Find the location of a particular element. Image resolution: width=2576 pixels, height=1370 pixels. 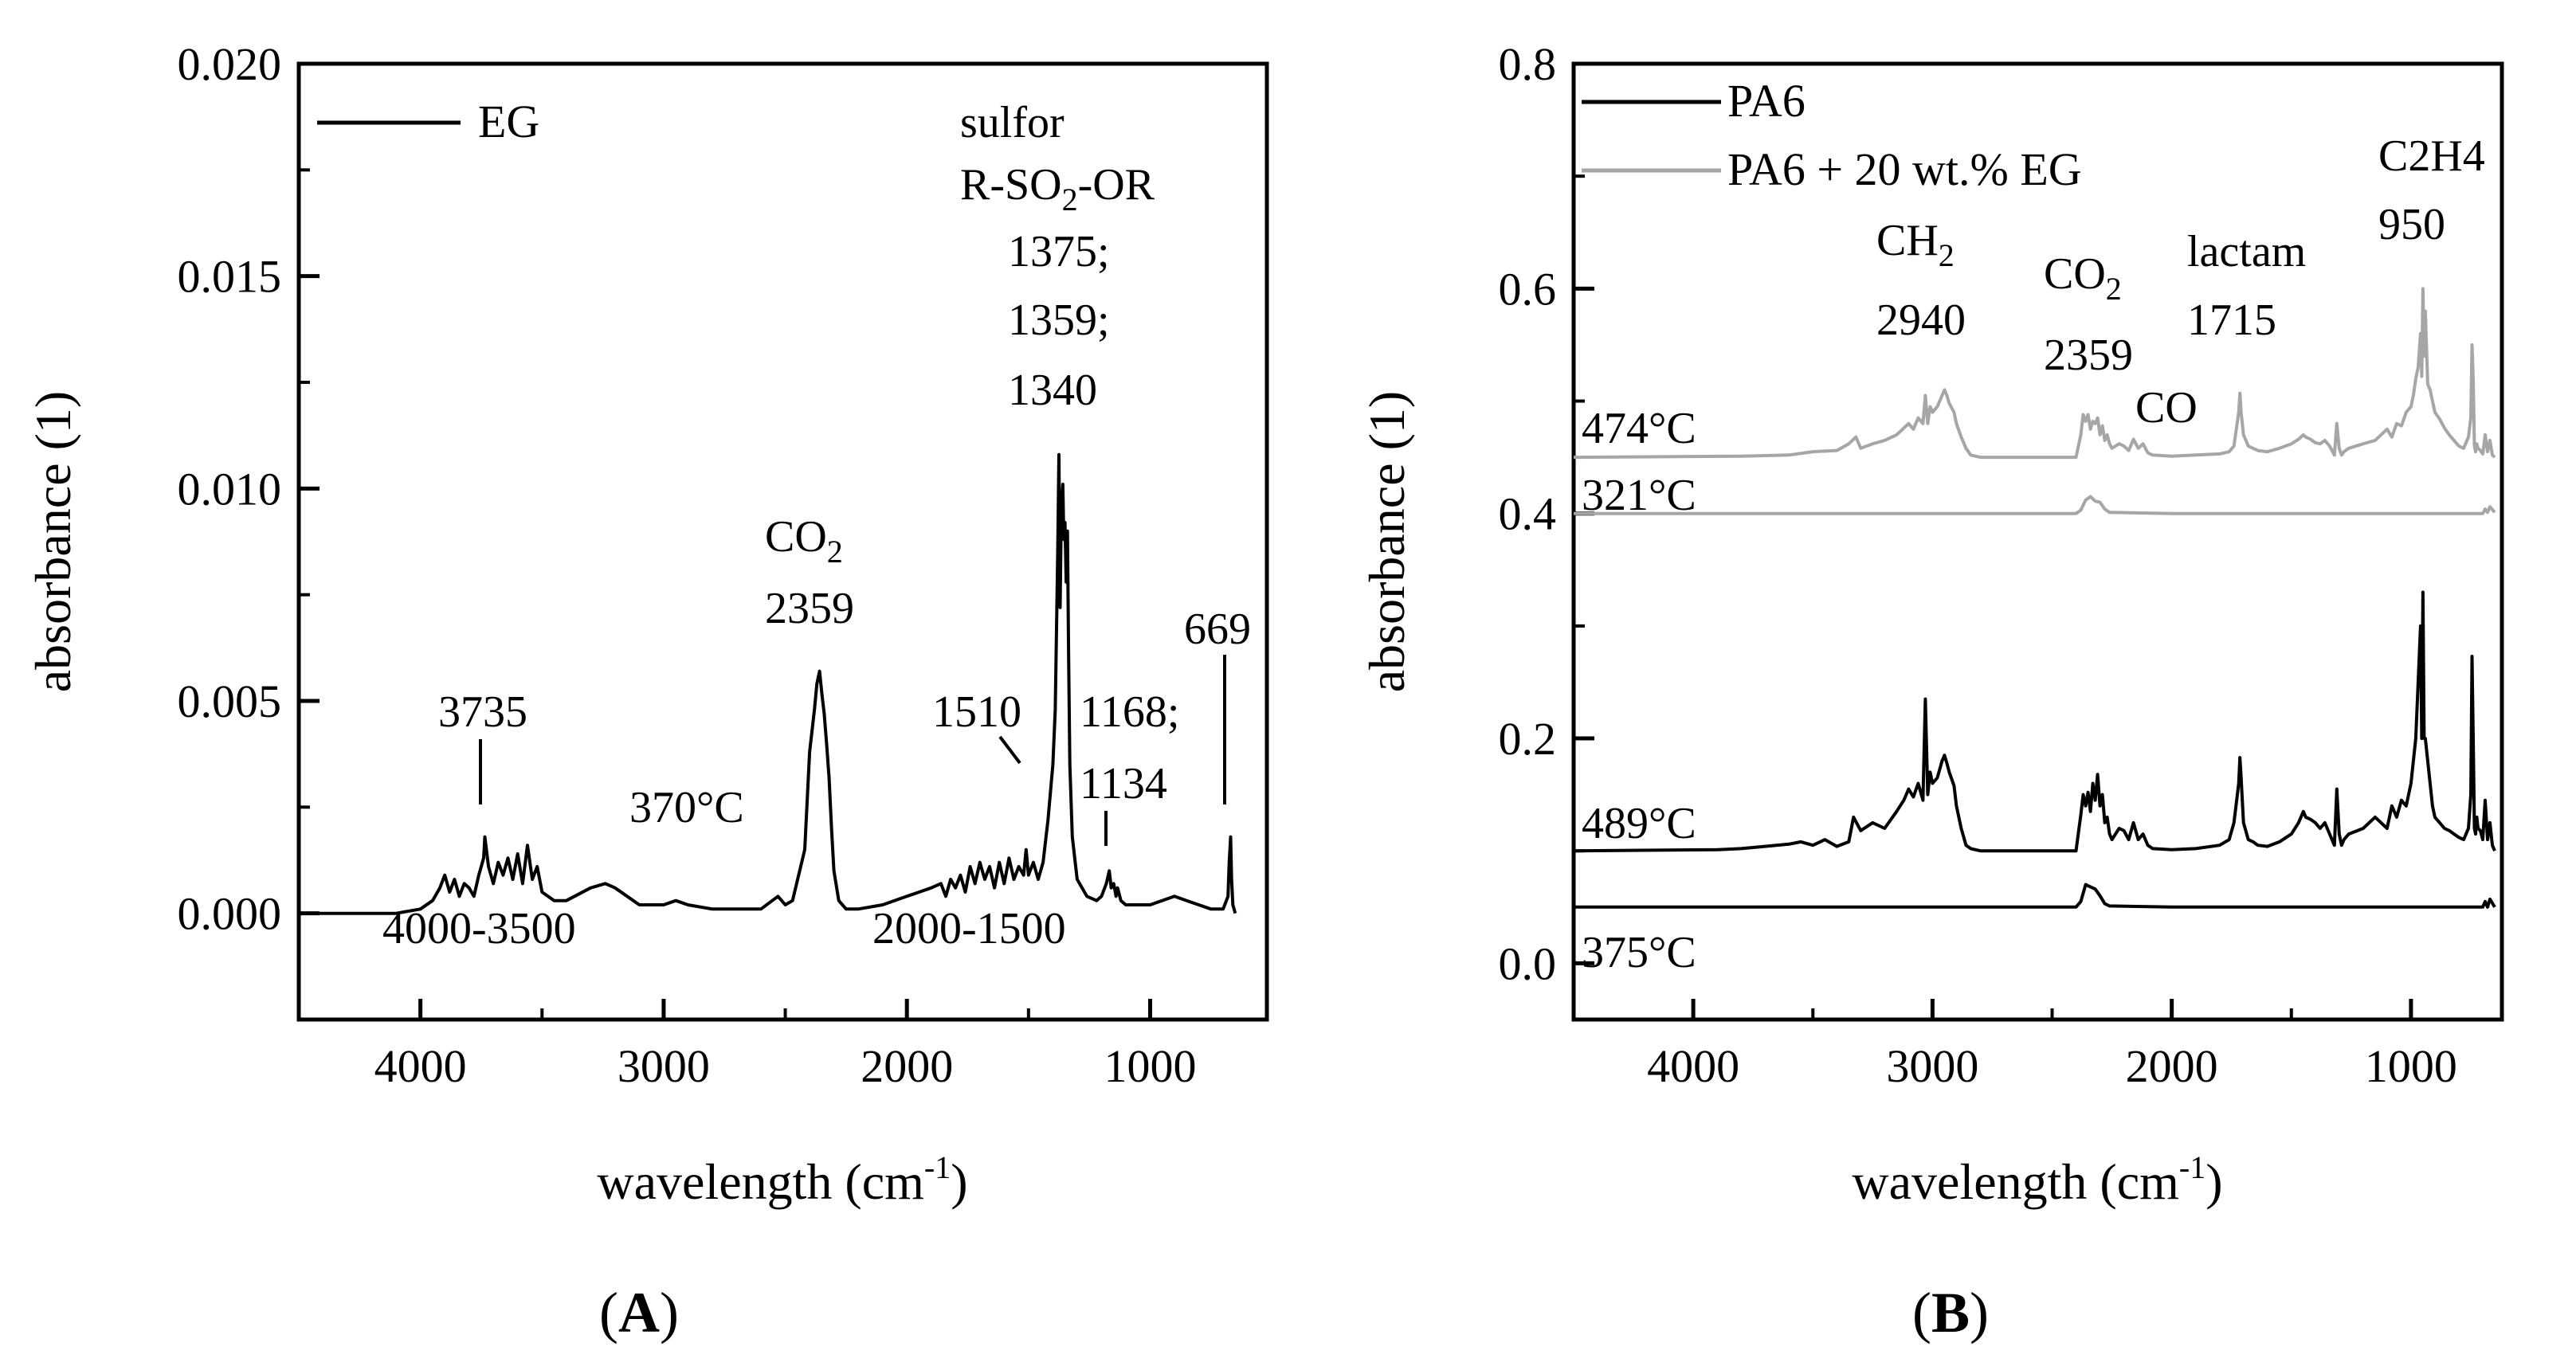

annotation-1134: 1134 is located at coordinates (1123, 783).